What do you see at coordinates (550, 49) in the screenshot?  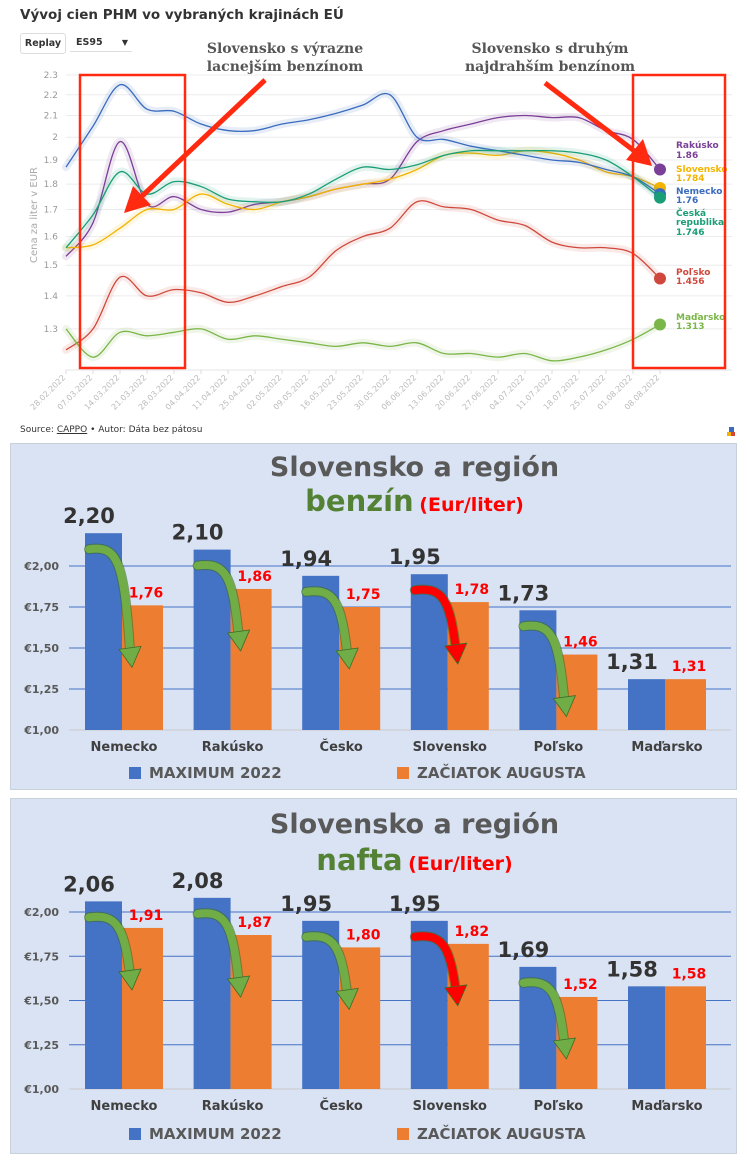 I see `annotation-right-line1: Slovensko s druhým` at bounding box center [550, 49].